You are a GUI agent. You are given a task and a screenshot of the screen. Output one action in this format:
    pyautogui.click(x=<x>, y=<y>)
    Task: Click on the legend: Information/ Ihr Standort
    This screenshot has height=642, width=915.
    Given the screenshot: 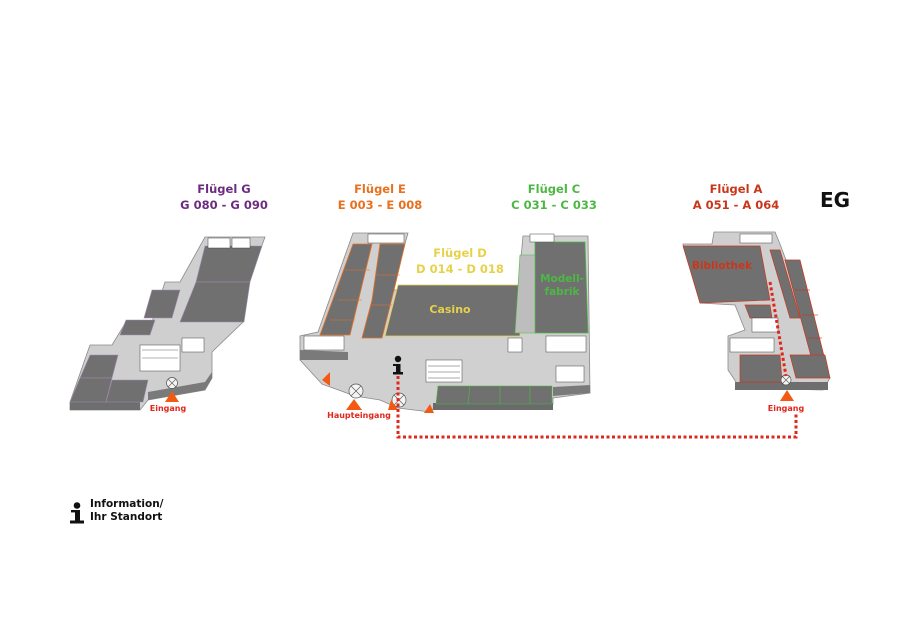 What is the action you would take?
    pyautogui.click(x=116, y=511)
    